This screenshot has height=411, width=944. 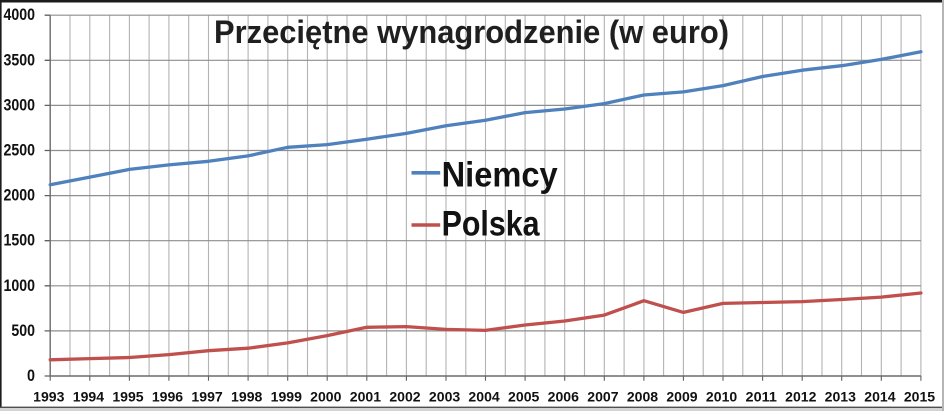 What do you see at coordinates (49, 397) in the screenshot?
I see `svg-text: 1993` at bounding box center [49, 397].